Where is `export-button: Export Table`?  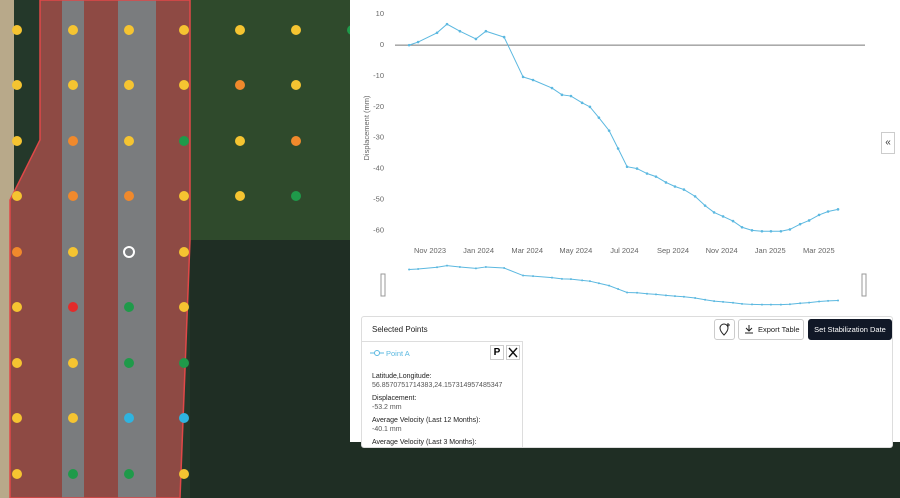
export-button: Export Table is located at coordinates (771, 329).